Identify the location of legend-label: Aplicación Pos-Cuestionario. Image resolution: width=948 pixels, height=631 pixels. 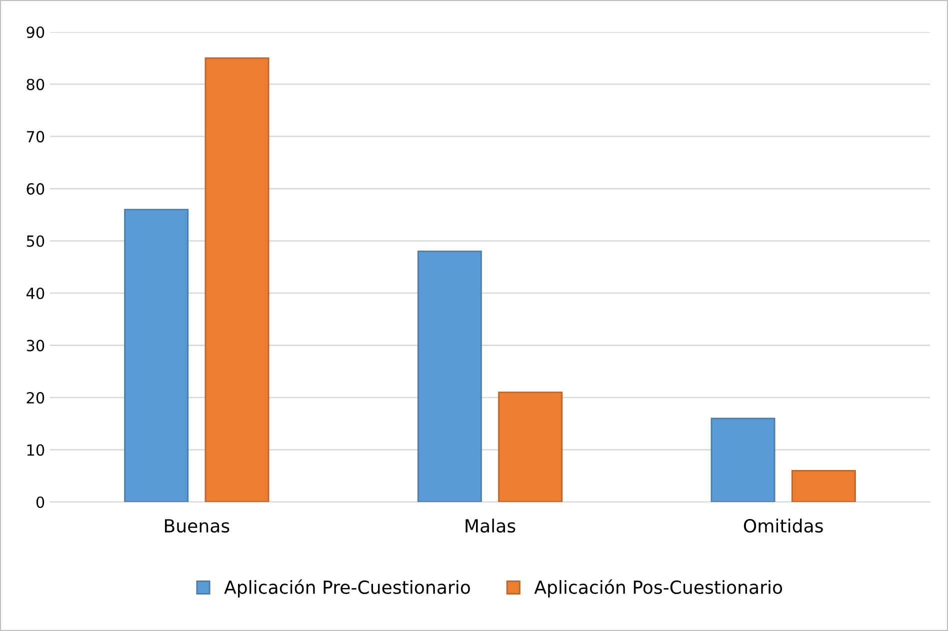
(658, 588).